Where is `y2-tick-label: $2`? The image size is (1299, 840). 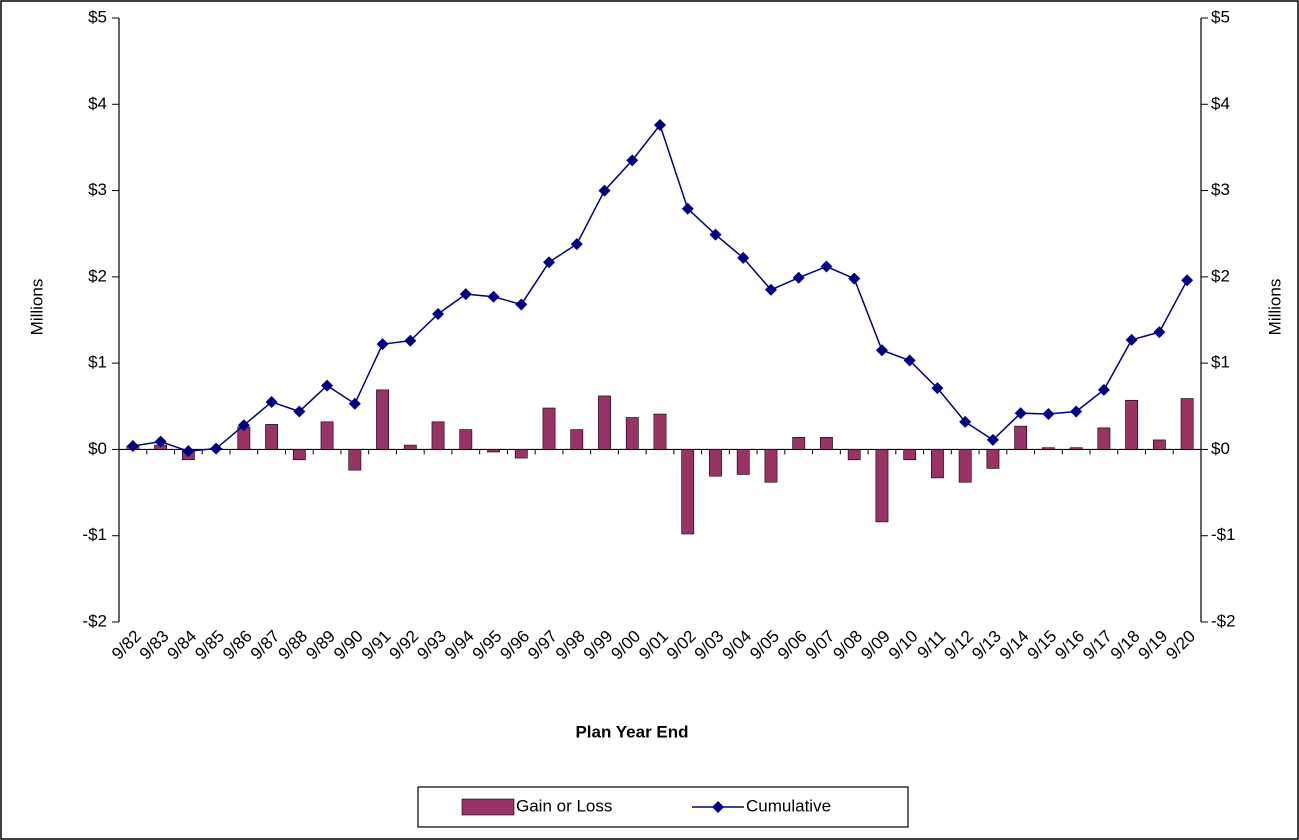
y2-tick-label: $2 is located at coordinates (1220, 275).